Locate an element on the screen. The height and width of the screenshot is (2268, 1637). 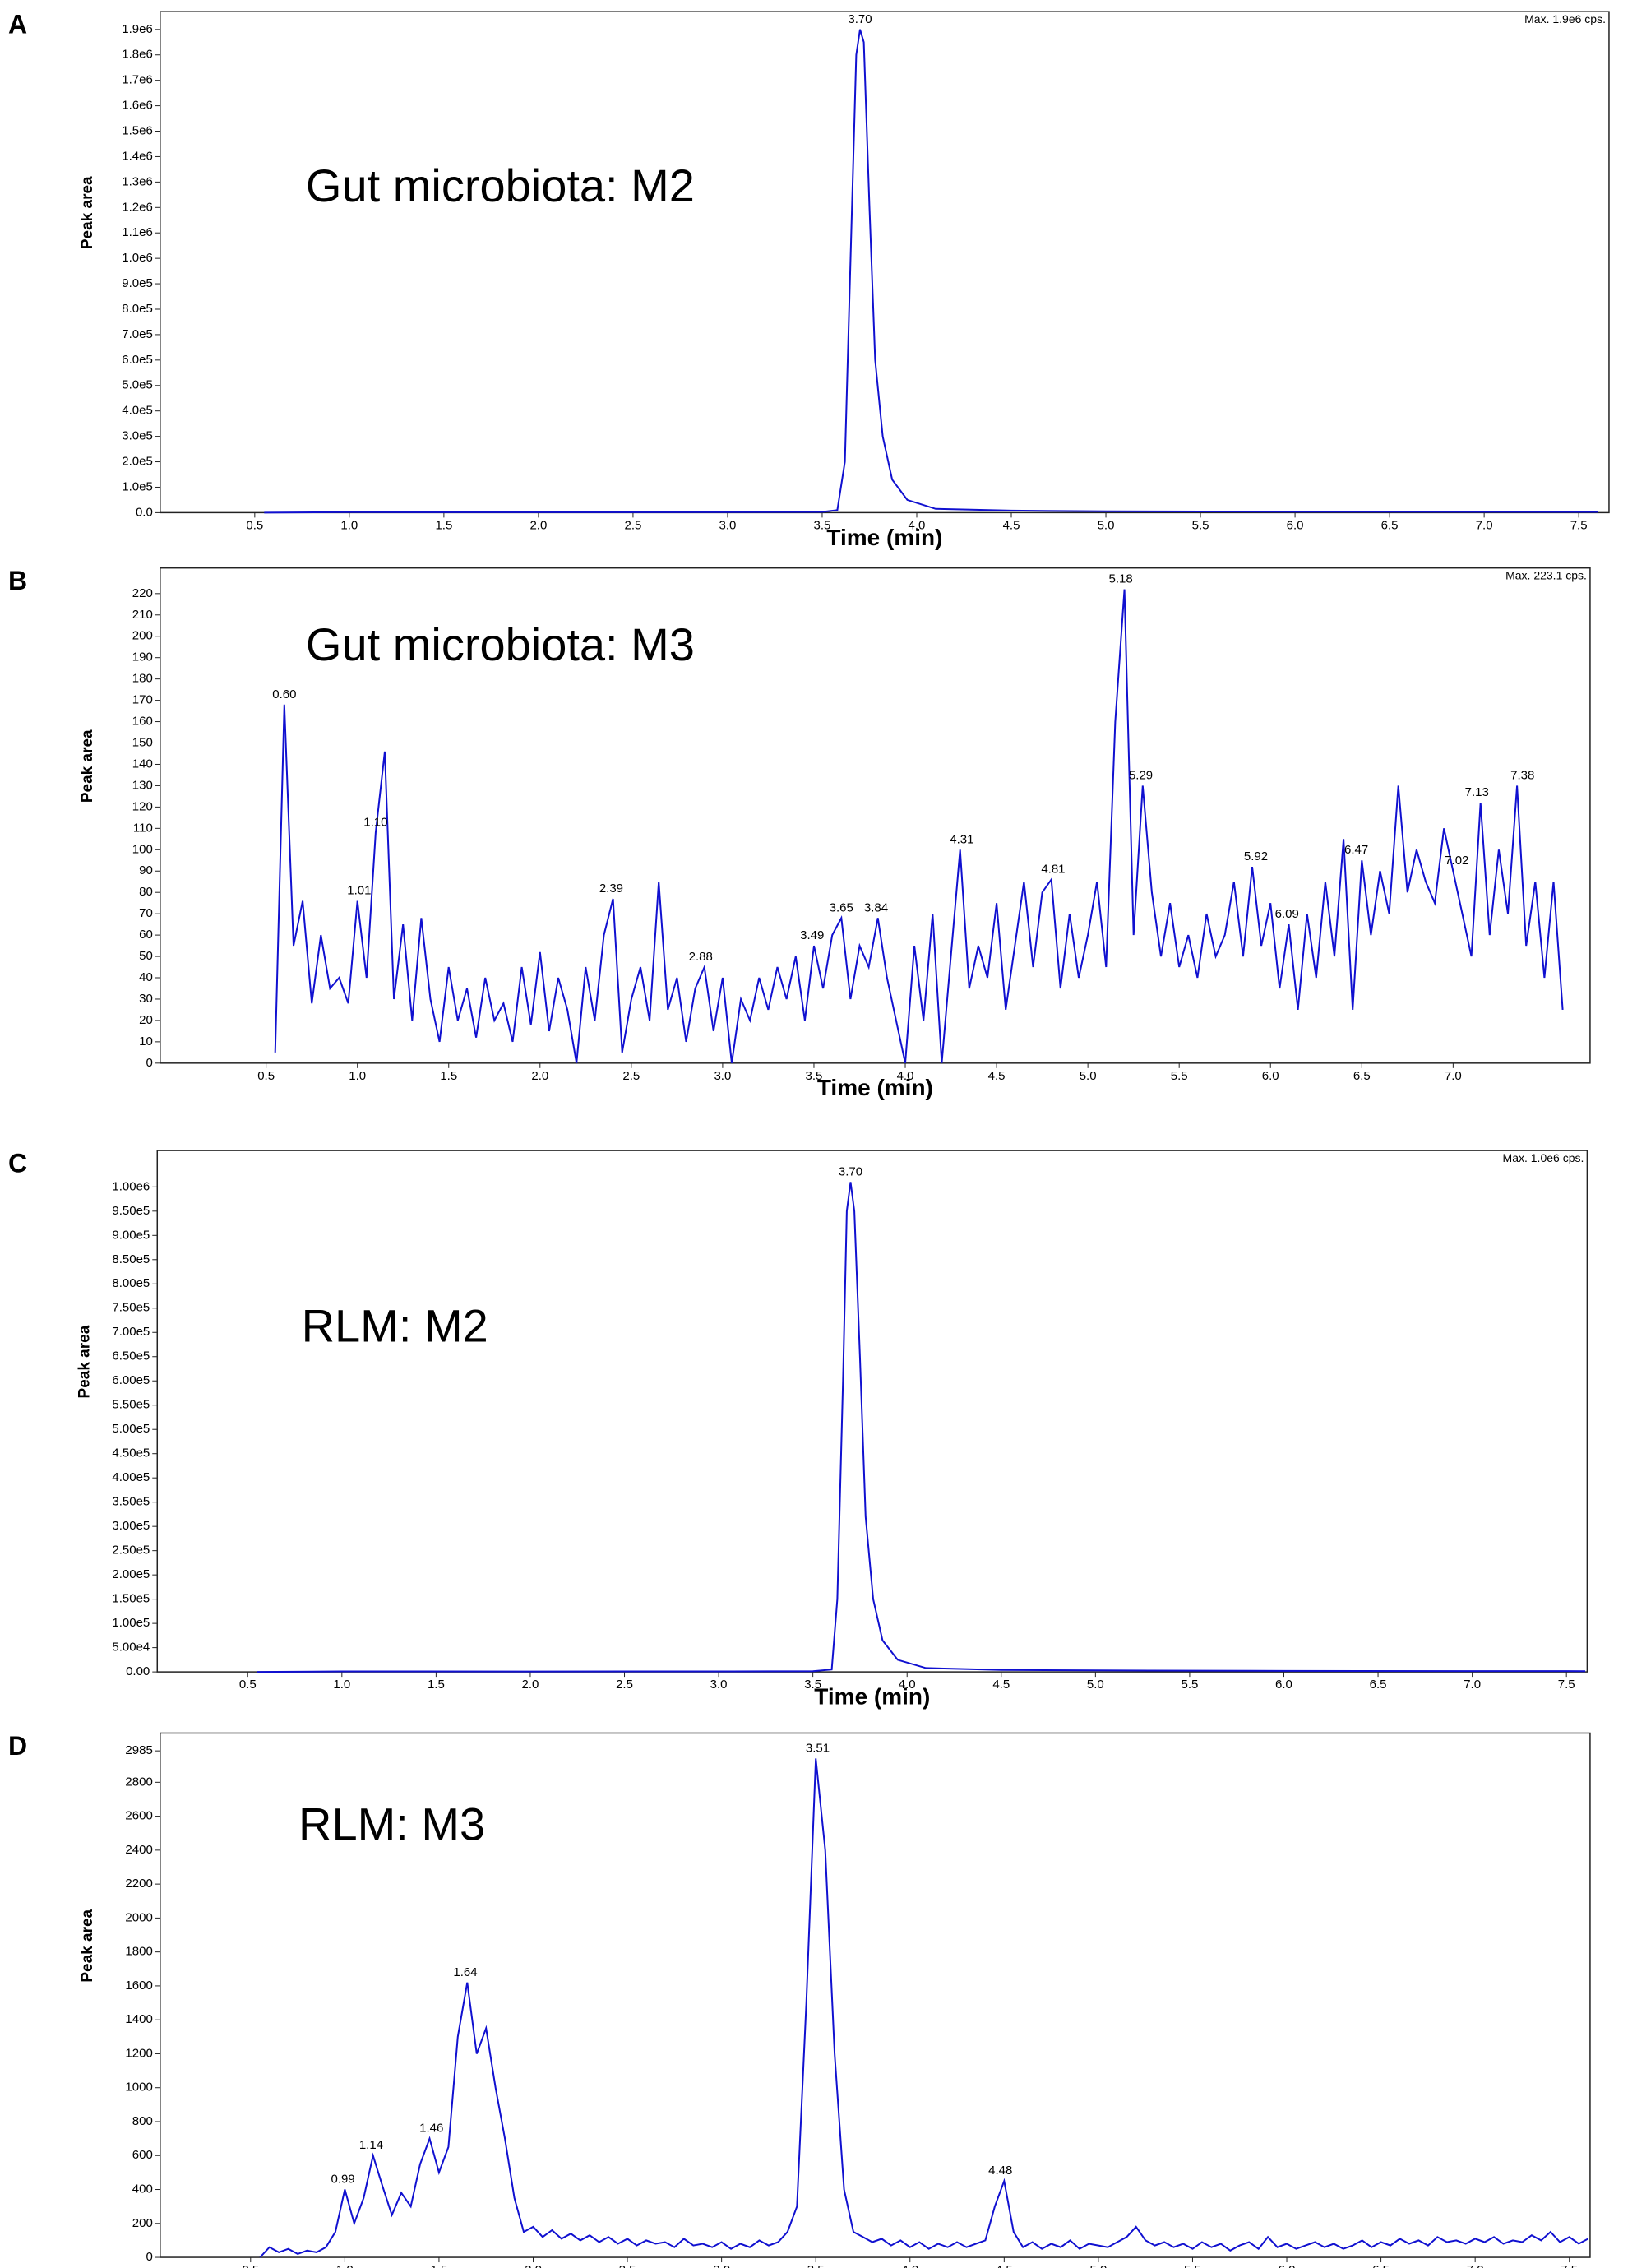
y-tick-label: 9.0e5 is located at coordinates (137, 283).